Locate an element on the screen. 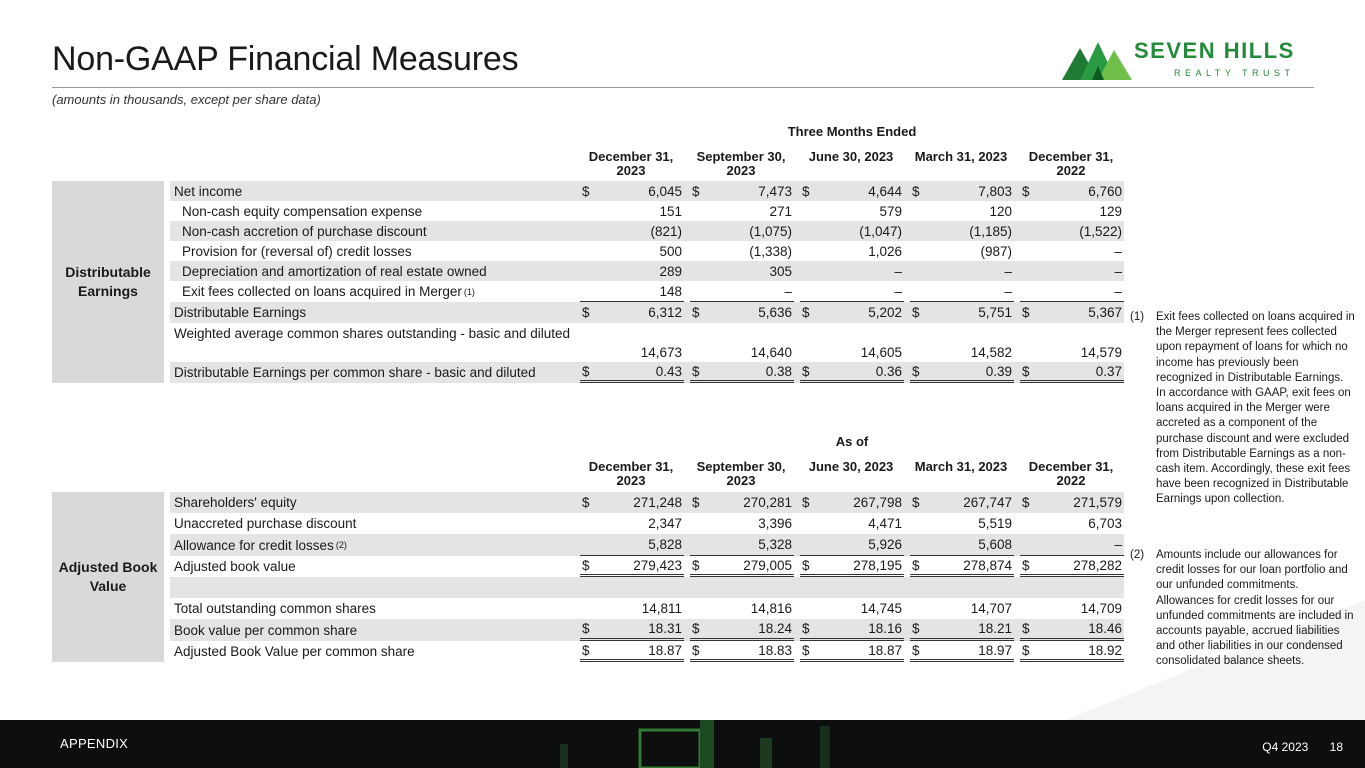 Image resolution: width=1365 pixels, height=768 pixels. cell-value: (1,047) is located at coordinates (880, 231).